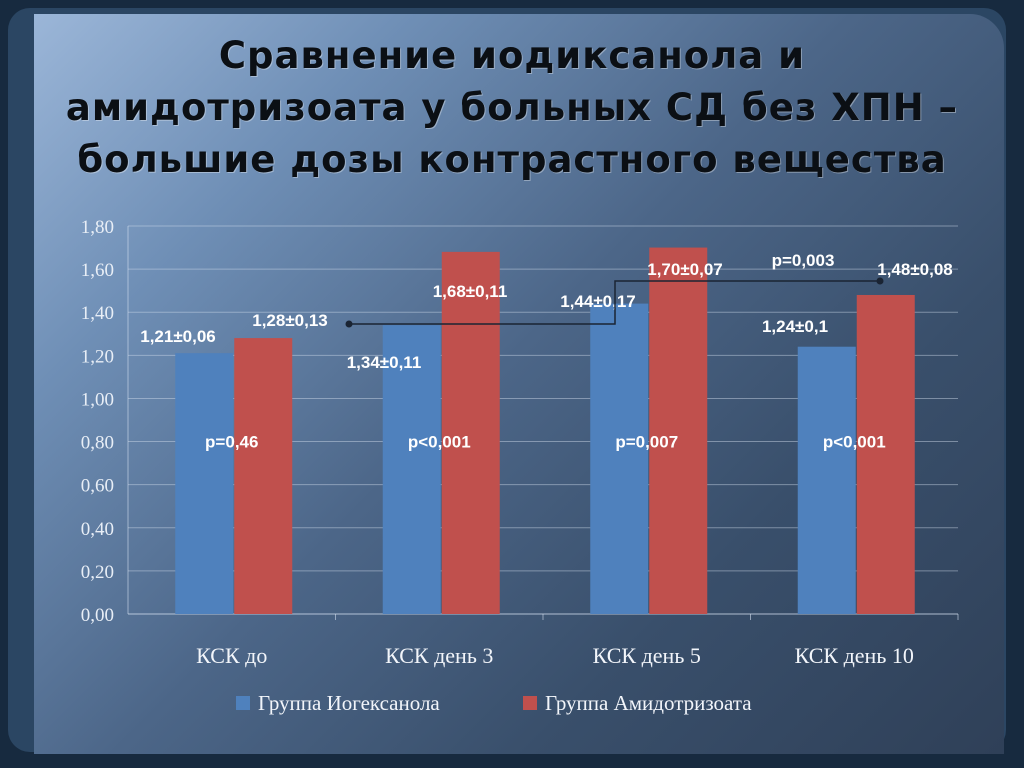 Image resolution: width=1024 pixels, height=768 pixels. I want to click on y-tick-label: 1,00, so click(97, 399).